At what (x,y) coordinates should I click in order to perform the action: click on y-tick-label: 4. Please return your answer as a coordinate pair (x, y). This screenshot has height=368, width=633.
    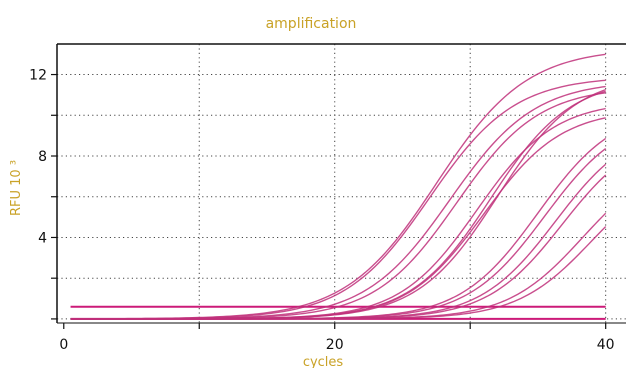
    Looking at the image, I should click on (42, 238).